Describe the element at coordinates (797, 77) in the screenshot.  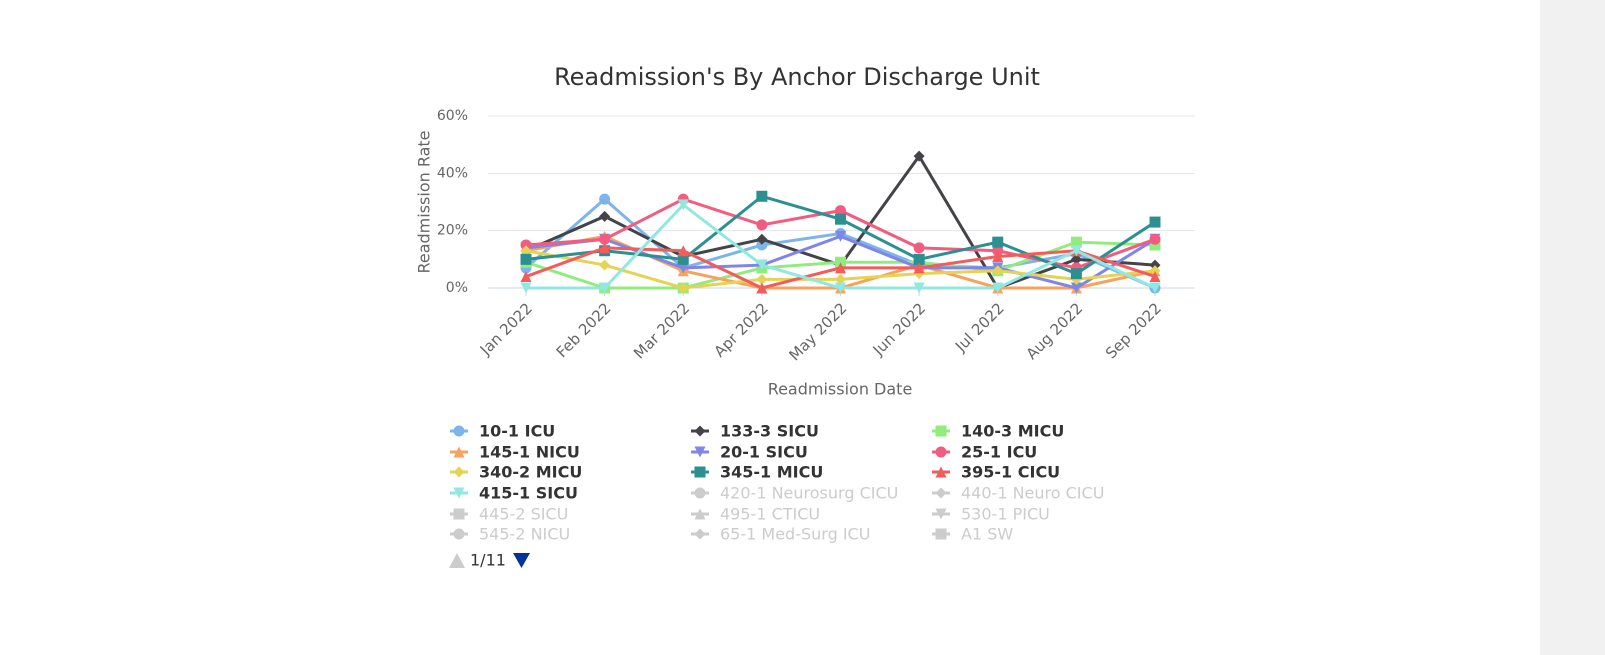
I see `chart-title: Readmission's By Anchor Discharge Unit` at that location.